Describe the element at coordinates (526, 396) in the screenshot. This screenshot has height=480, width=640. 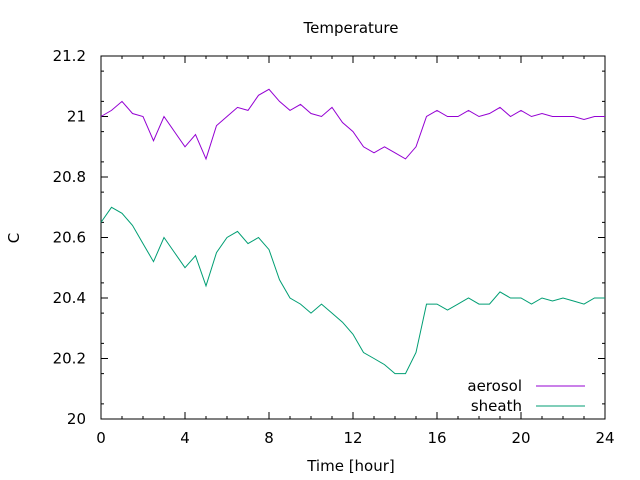
I see `legend: aerosol sheath` at that location.